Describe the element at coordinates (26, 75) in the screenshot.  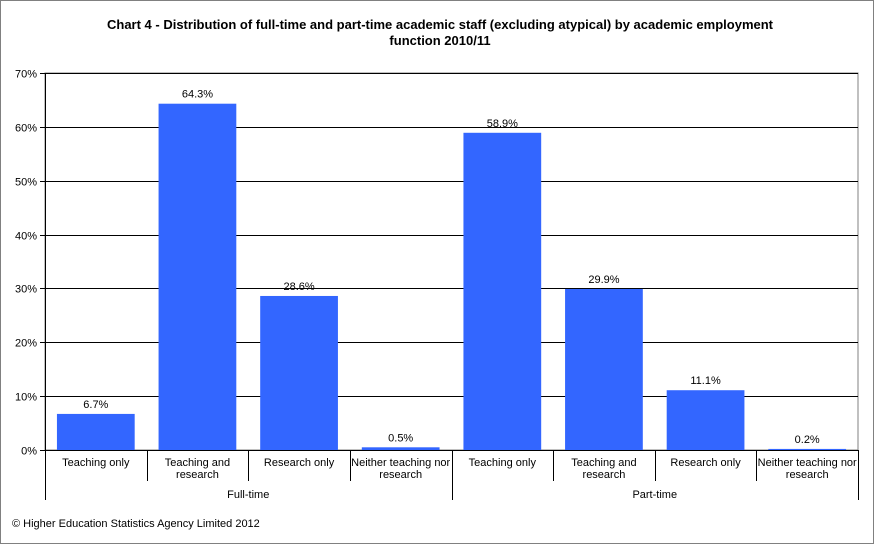
I see `y-tick-label: 70%` at that location.